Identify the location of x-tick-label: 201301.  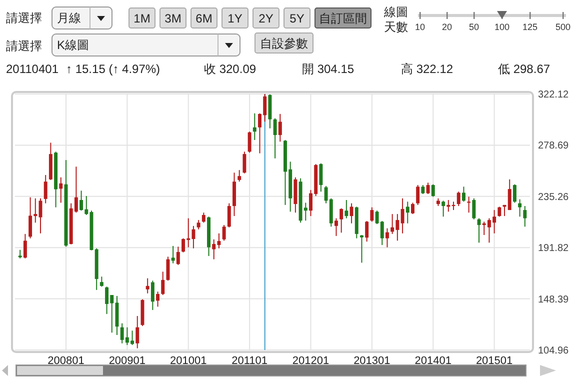
(372, 361).